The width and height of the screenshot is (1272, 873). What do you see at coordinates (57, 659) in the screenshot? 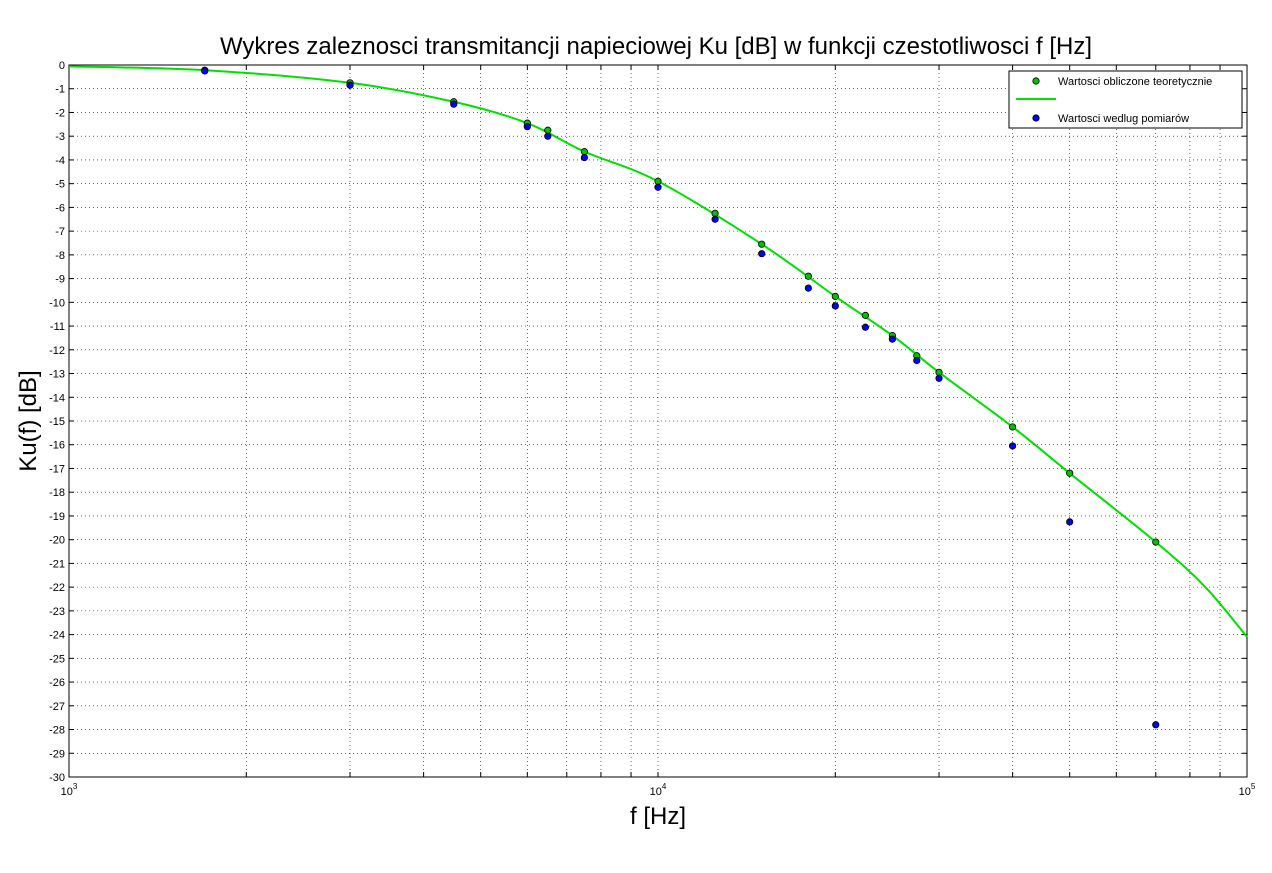
I see `y-tick-label: -25` at bounding box center [57, 659].